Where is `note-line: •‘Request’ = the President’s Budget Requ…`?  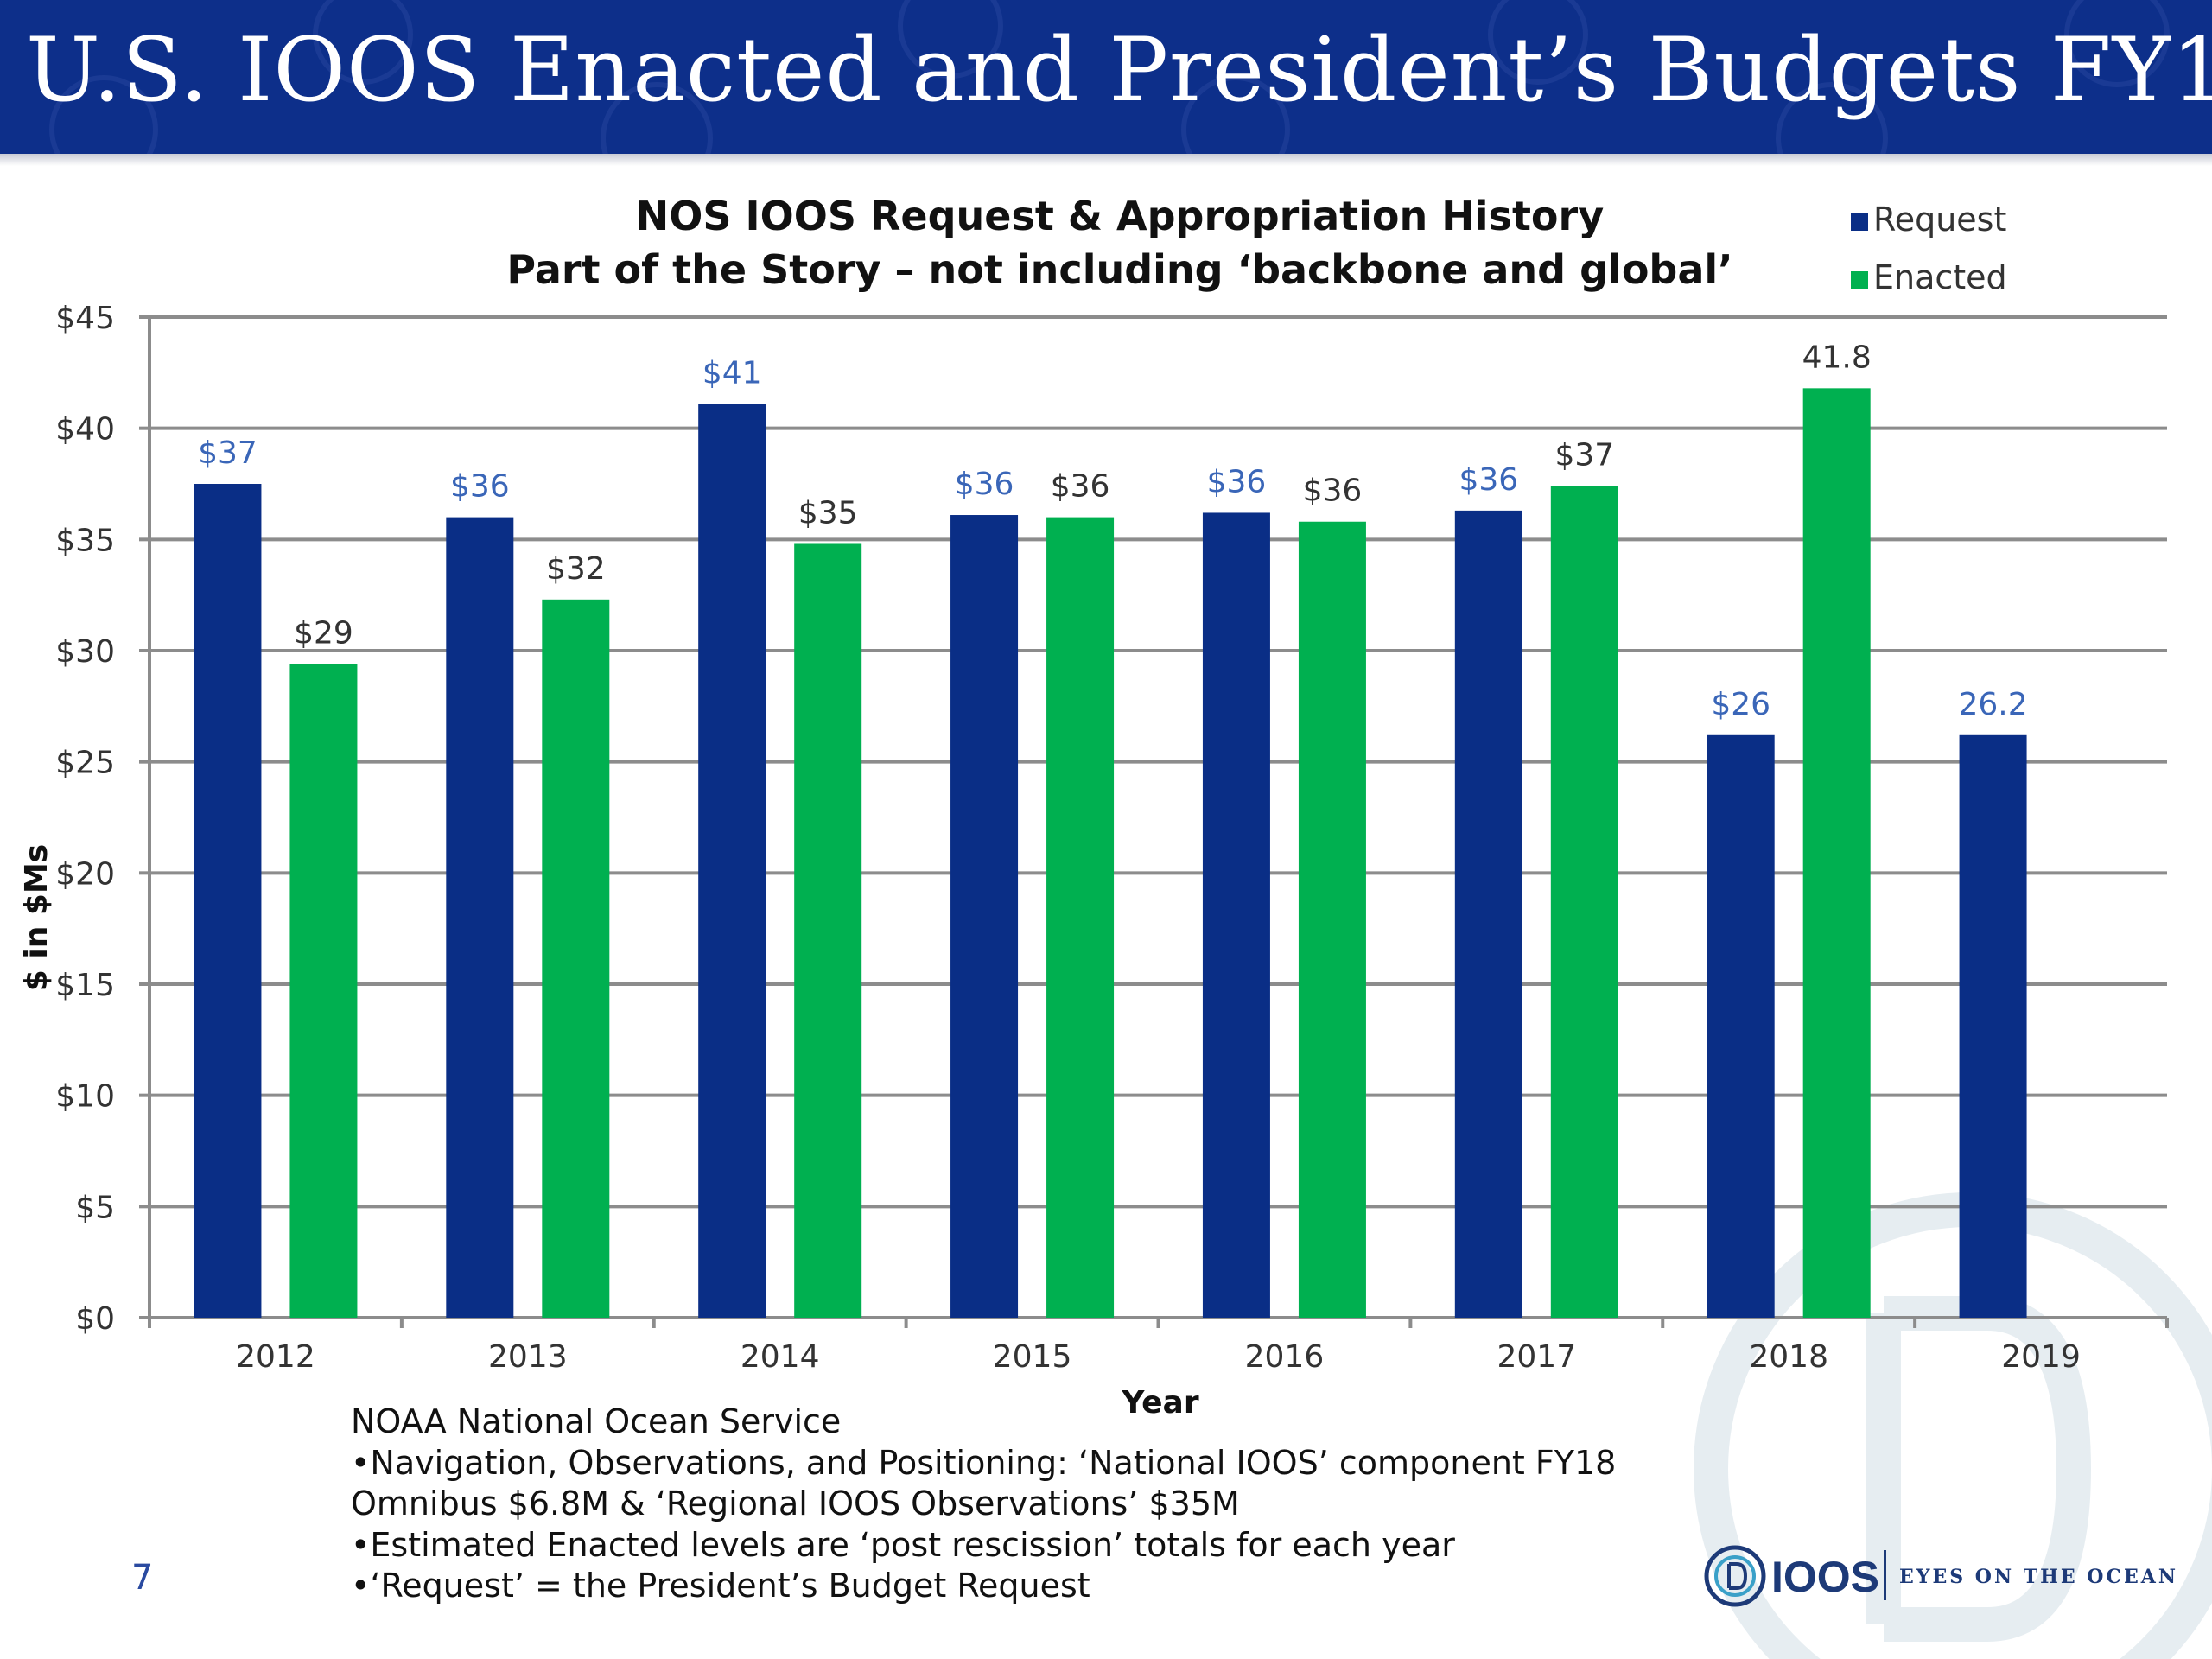 note-line: •‘Request’ = the President’s Budget Requ… is located at coordinates (720, 1586).